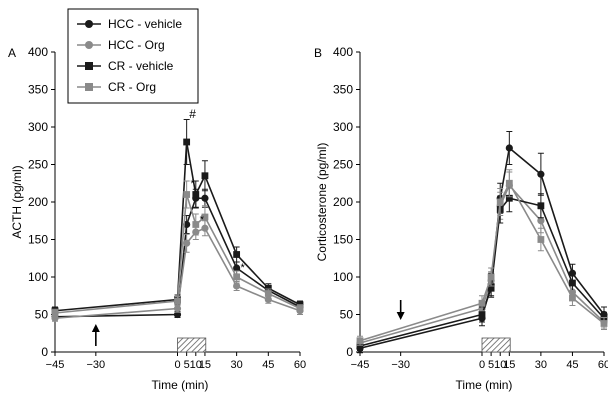 This screenshot has height=394, width=608. I want to click on panel-a-arrow-head, so click(95, 328).